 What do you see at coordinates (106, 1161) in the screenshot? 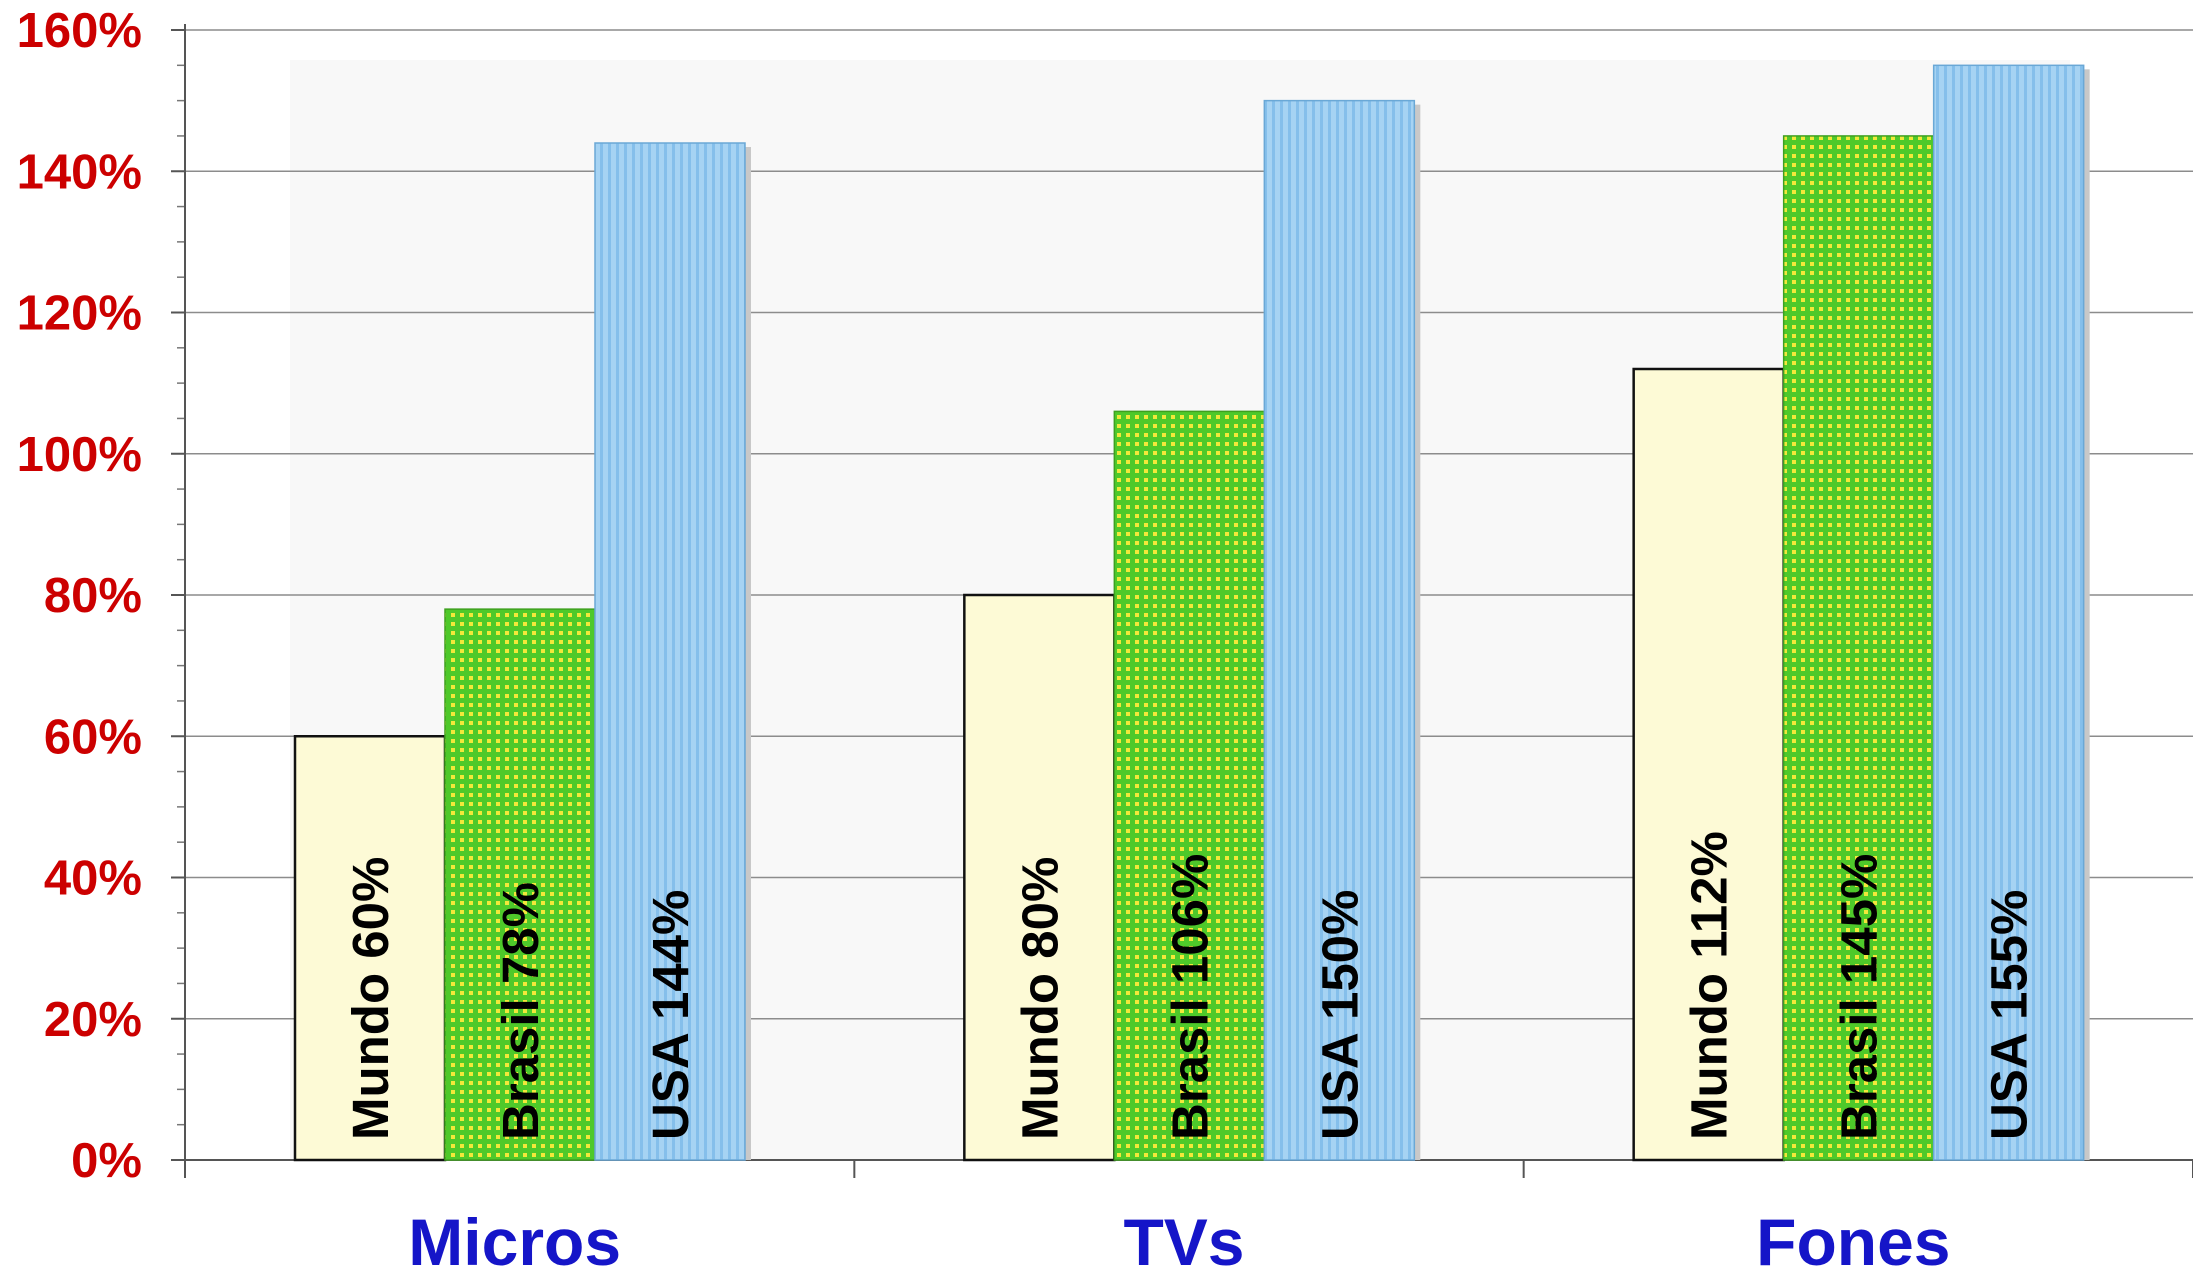
I see `y-tick-label: 0%` at bounding box center [106, 1161].